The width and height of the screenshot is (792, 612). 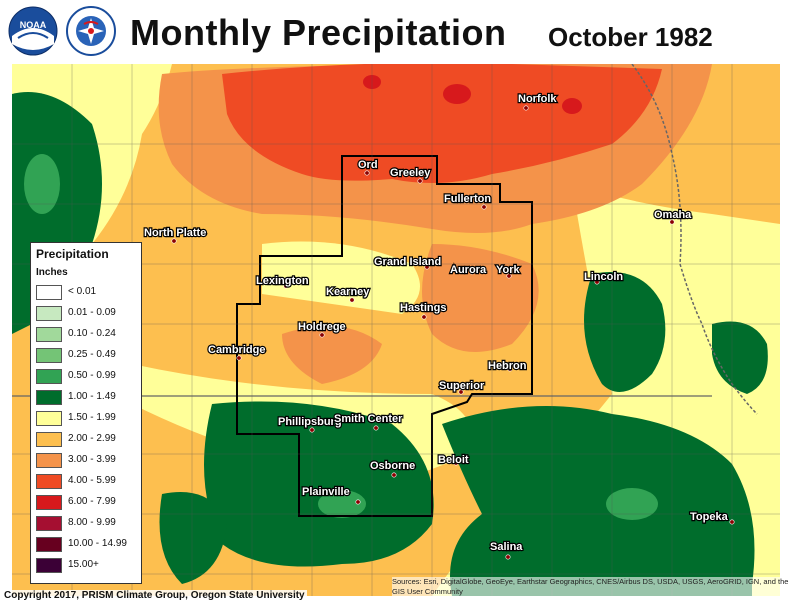 I want to click on legend-label: 15.00+, so click(x=83, y=564).